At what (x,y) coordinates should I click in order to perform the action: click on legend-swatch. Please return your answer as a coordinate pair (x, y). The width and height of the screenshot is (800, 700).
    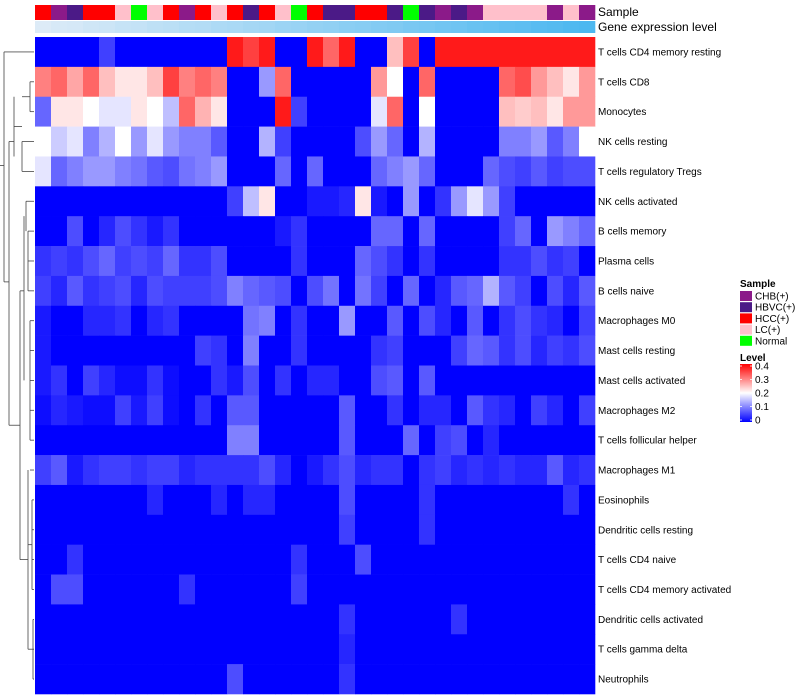
    Looking at the image, I should click on (746, 307).